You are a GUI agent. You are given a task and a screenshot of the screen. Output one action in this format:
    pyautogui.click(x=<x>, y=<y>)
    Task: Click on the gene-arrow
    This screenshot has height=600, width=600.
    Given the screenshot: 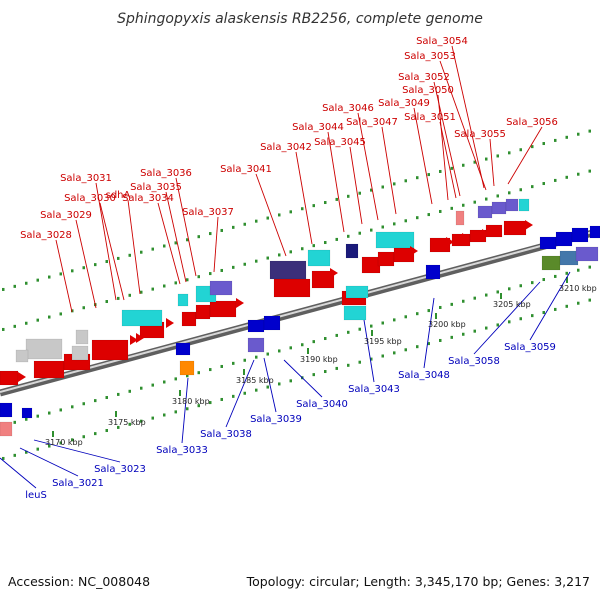 What is the action you would take?
    pyautogui.click(x=486, y=234)
    